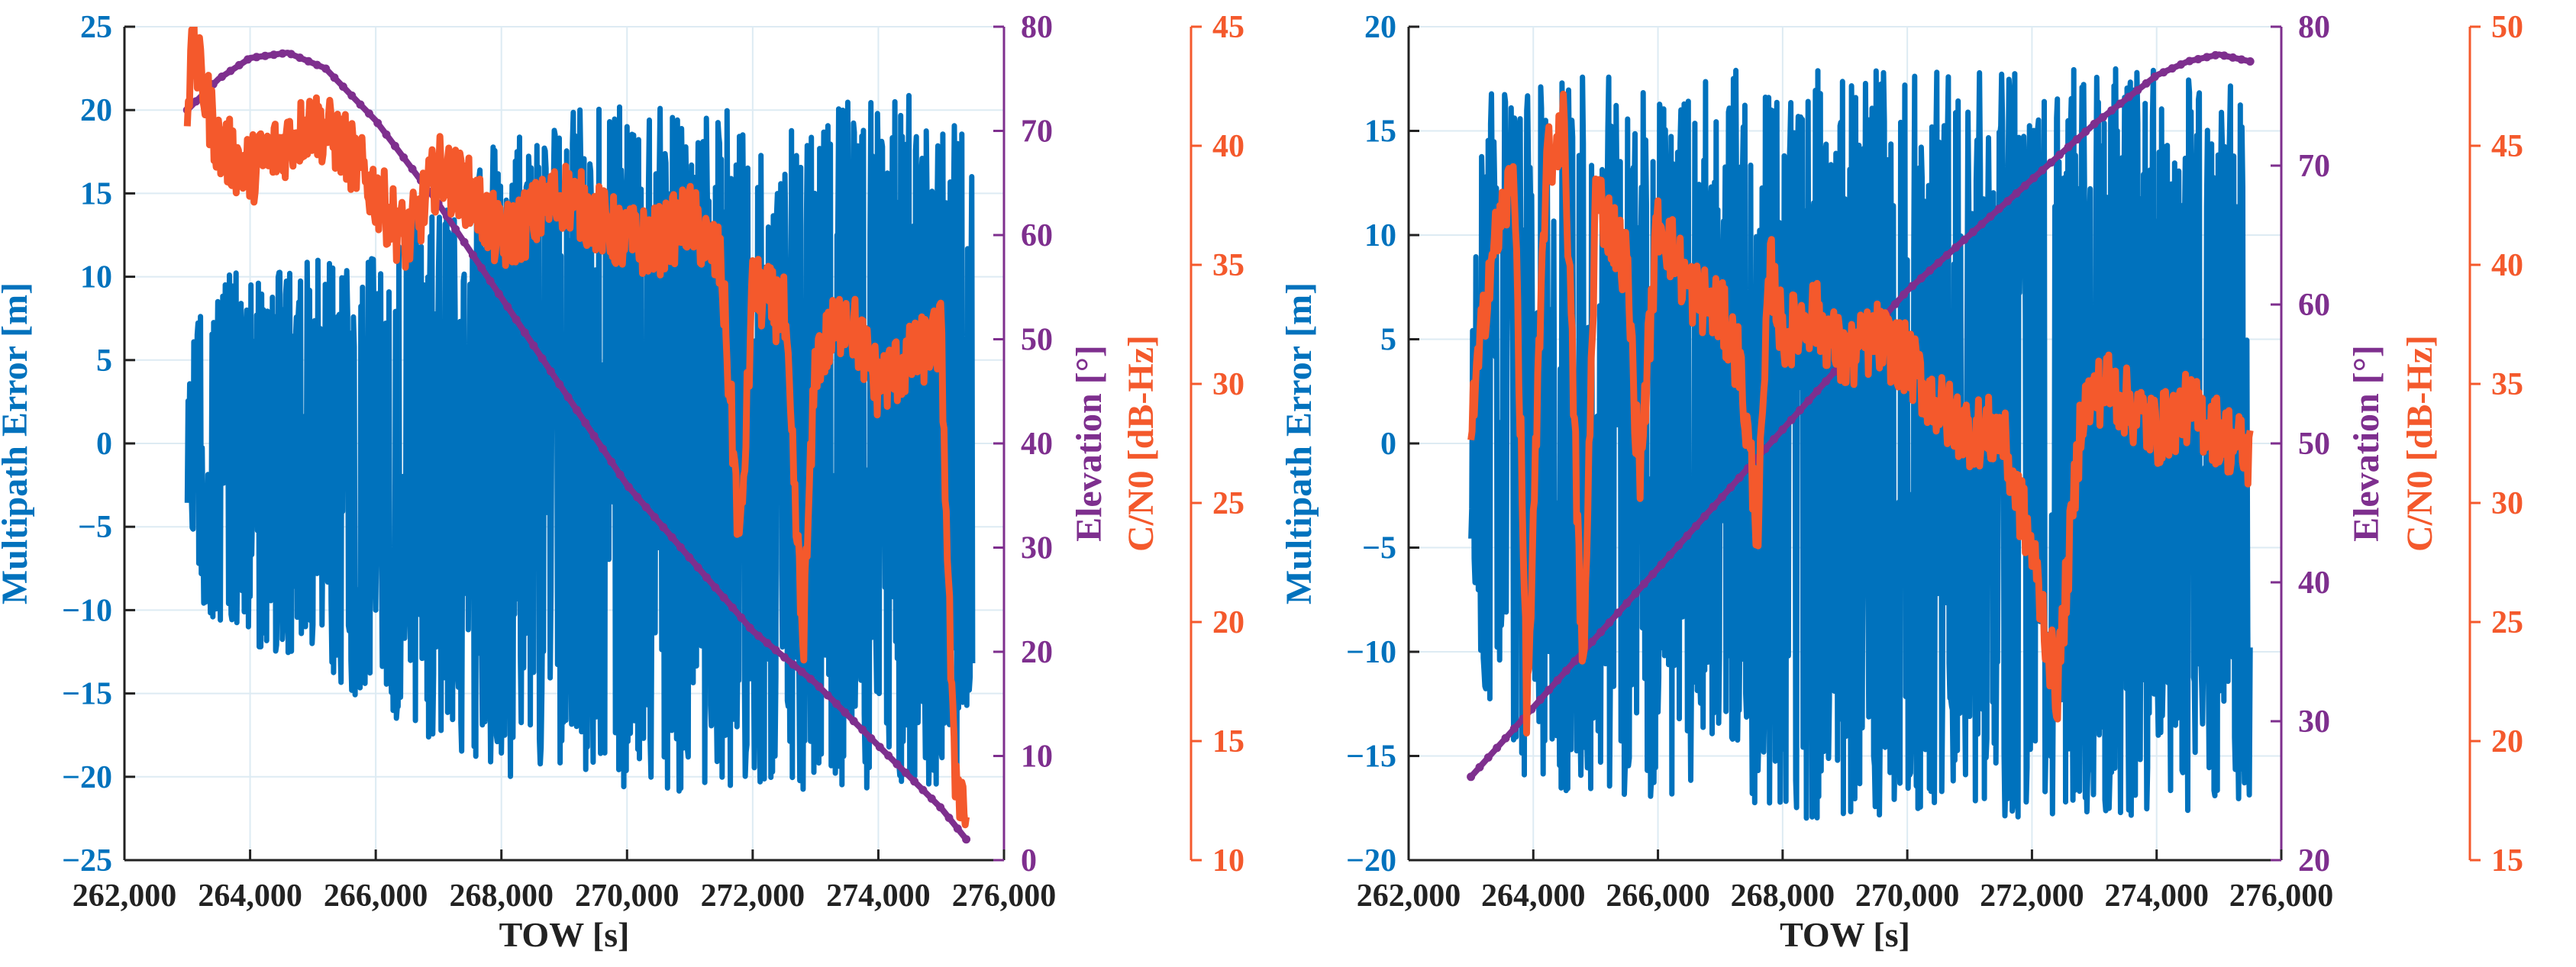 Image resolution: width=2576 pixels, height=967 pixels. Describe the element at coordinates (2314, 27) in the screenshot. I see `right1-tick-label: 80` at that location.